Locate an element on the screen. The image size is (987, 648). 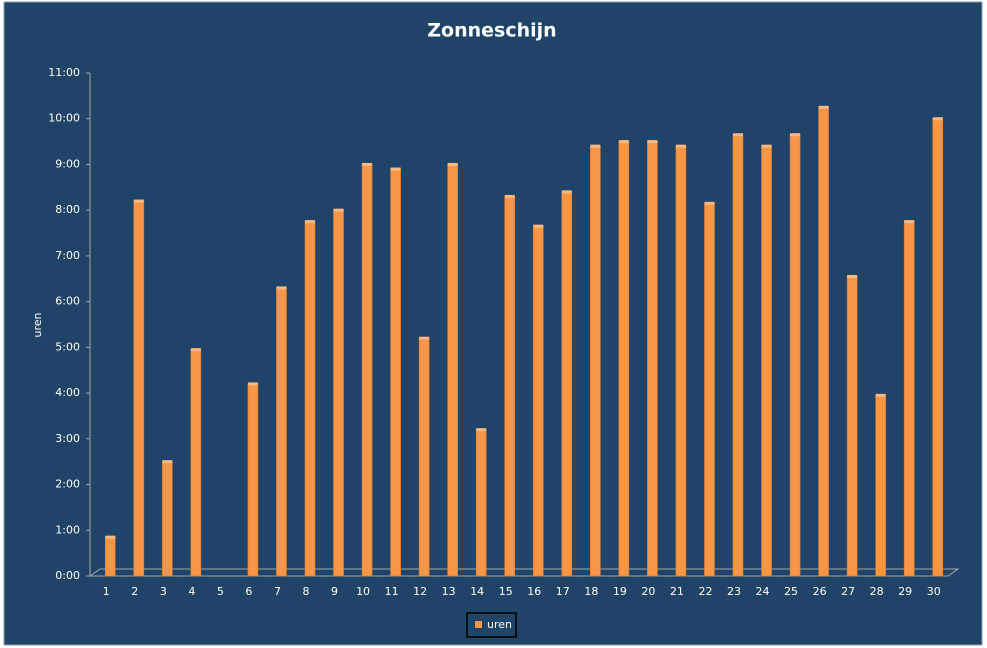
x-tick-label: 19 is located at coordinates (620, 591).